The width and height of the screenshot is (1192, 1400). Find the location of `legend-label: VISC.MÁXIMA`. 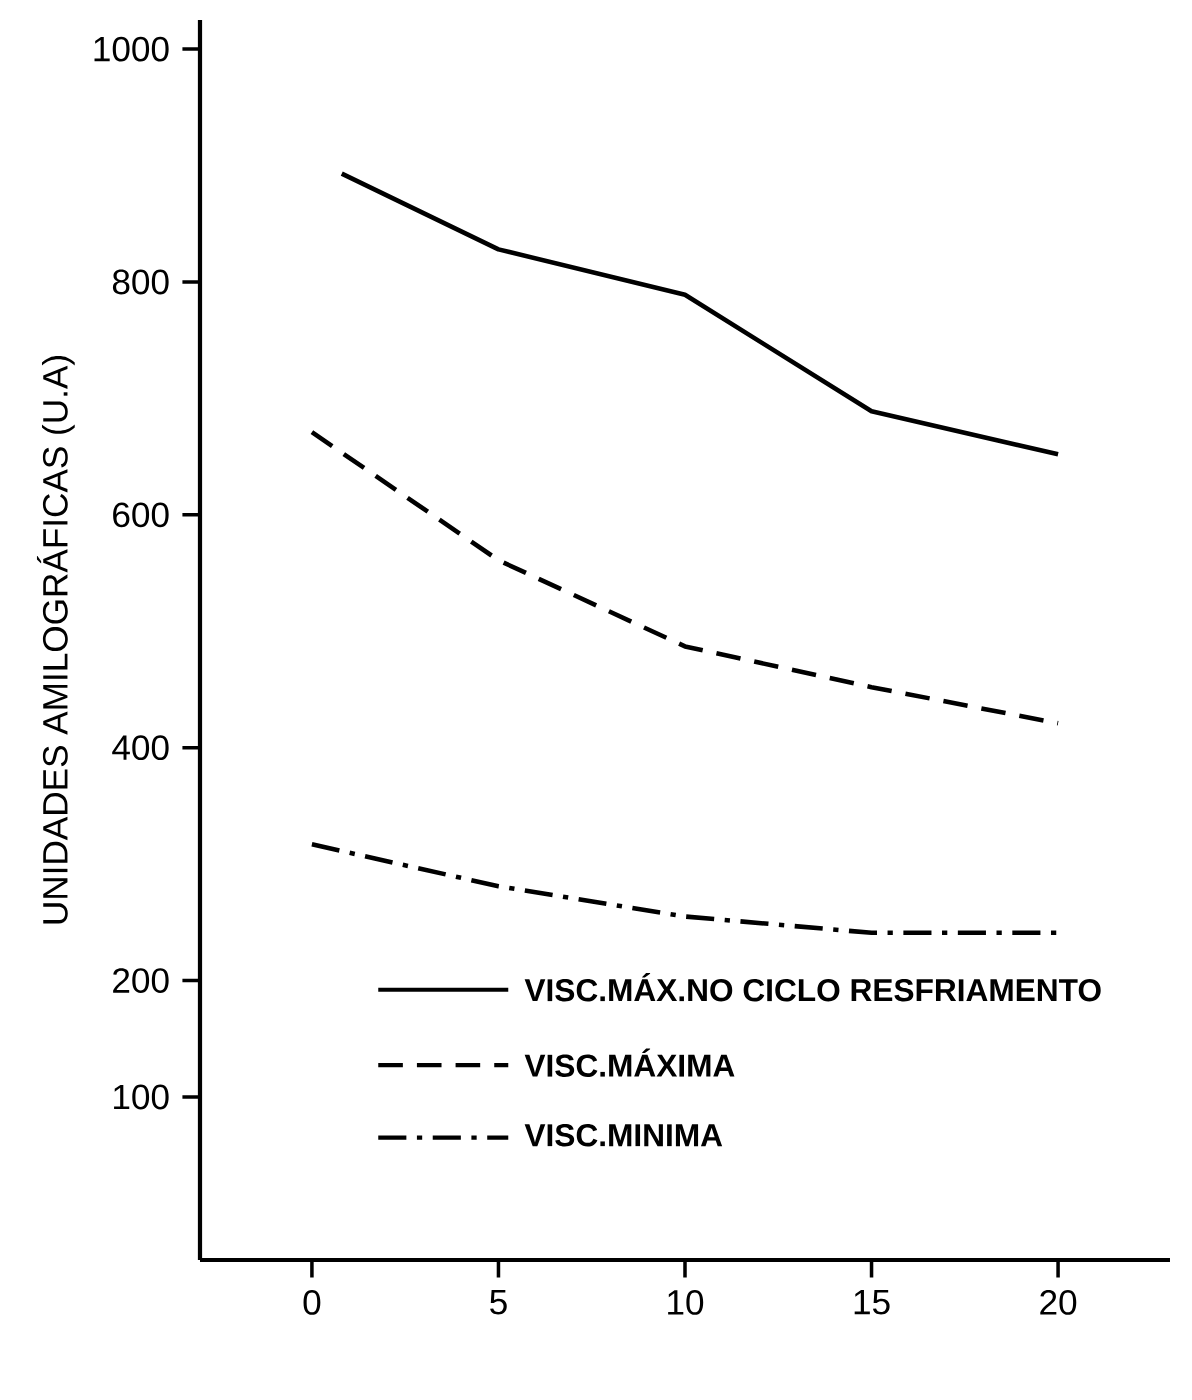

legend-label: VISC.MÁXIMA is located at coordinates (629, 1062).